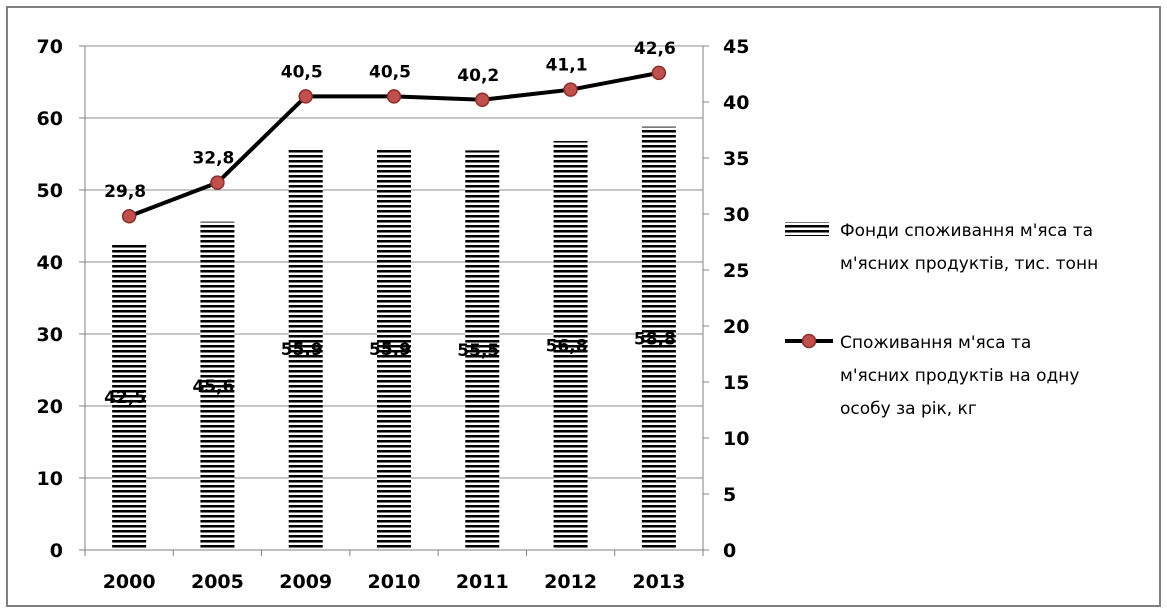 The width and height of the screenshot is (1167, 613). Describe the element at coordinates (50, 335) in the screenshot. I see `left-tick-label: 30` at that location.